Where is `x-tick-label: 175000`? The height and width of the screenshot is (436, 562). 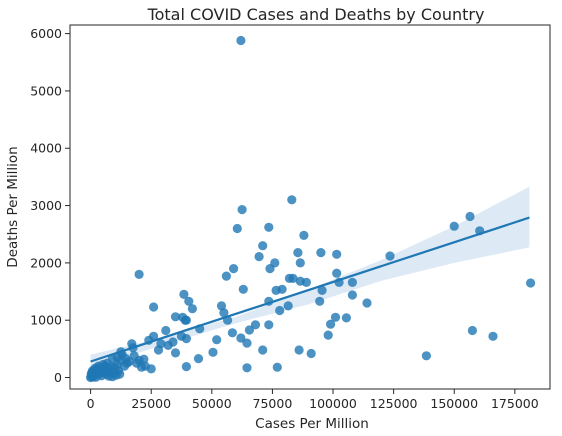 x-tick-label: 175000 is located at coordinates (515, 403).